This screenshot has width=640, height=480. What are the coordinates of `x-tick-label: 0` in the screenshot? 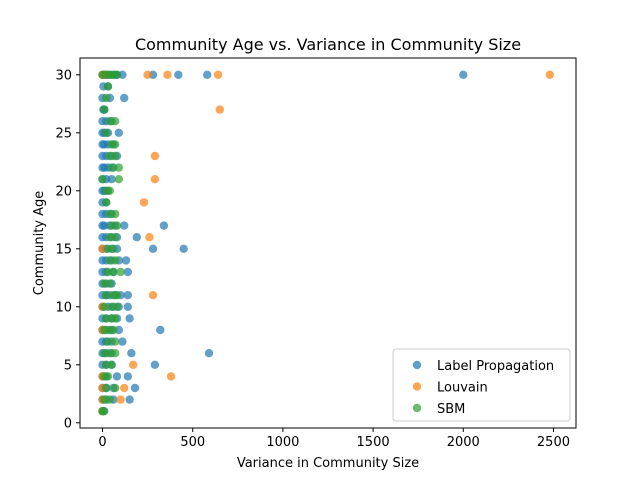 It's located at (102, 442).